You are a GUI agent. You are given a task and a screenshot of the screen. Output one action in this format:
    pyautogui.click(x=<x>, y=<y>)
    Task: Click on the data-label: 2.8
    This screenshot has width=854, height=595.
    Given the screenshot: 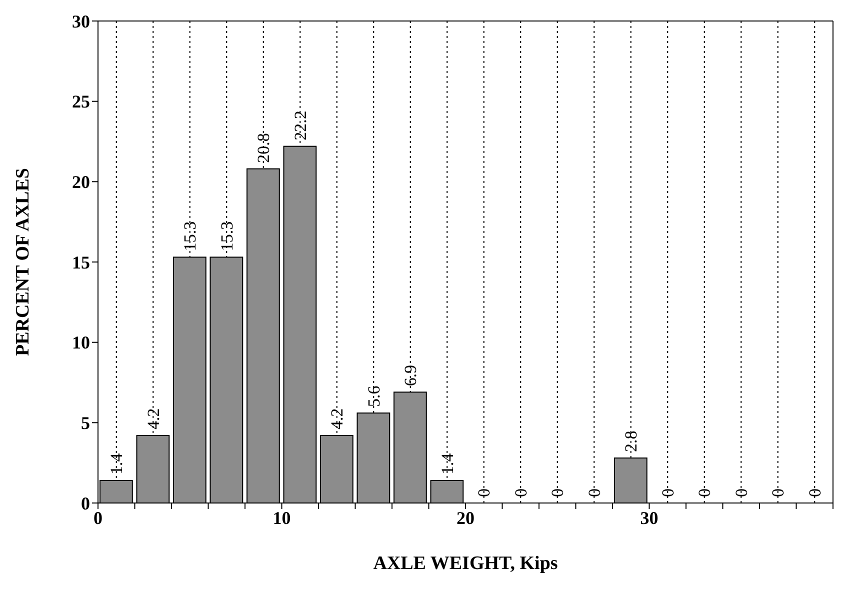 What is the action you would take?
    pyautogui.click(x=631, y=441)
    